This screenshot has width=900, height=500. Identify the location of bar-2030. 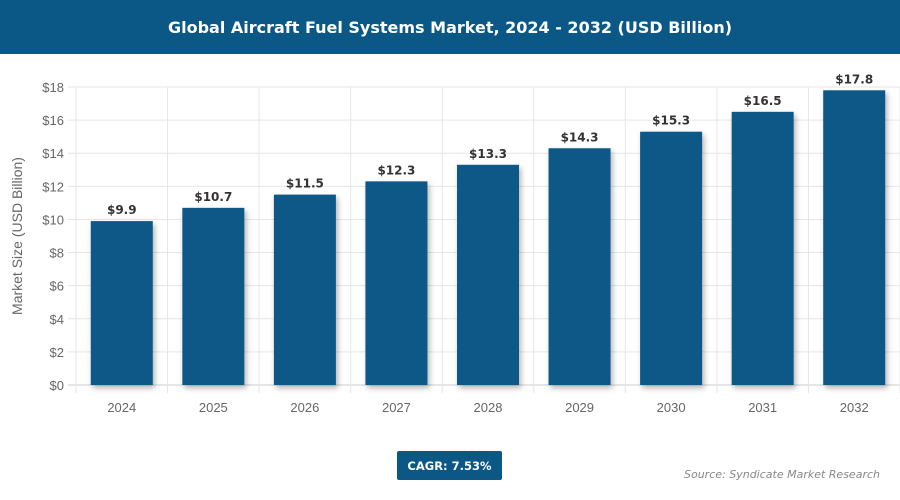
(671, 258).